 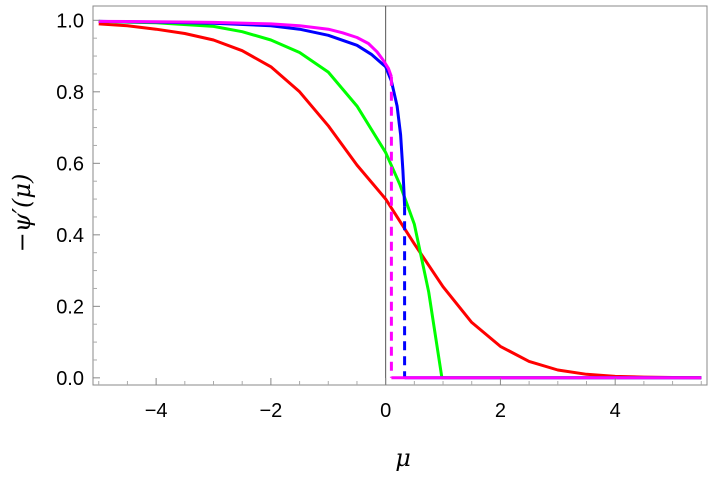 What do you see at coordinates (500, 411) in the screenshot?
I see `x-tick-label: 2` at bounding box center [500, 411].